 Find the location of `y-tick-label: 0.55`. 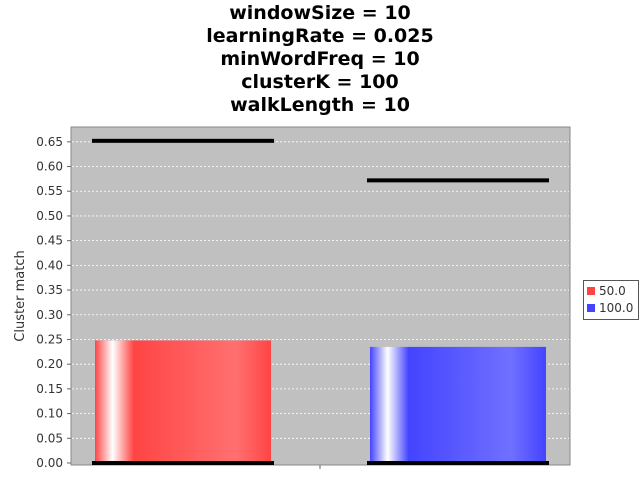

y-tick-label: 0.55 is located at coordinates (49, 191).